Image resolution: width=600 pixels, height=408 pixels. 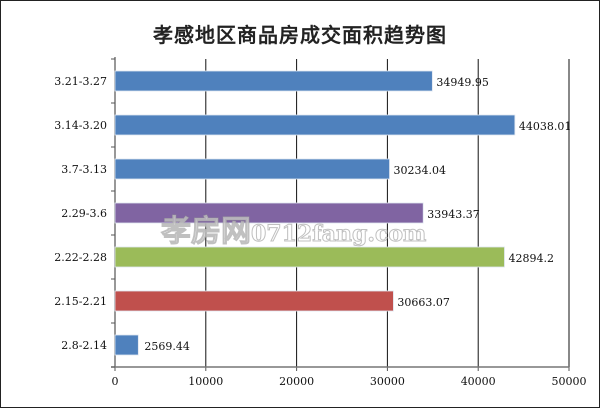 What do you see at coordinates (167, 346) in the screenshot?
I see `data-label: 2569.44` at bounding box center [167, 346].